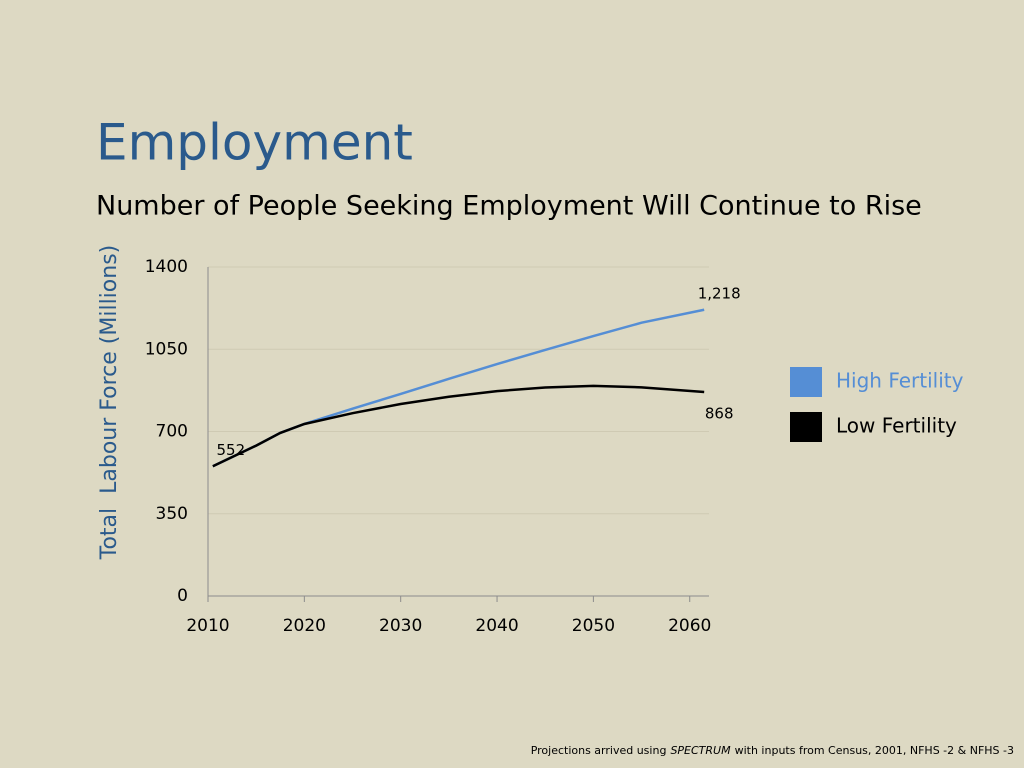 The image size is (1024, 768). What do you see at coordinates (458, 426) in the screenshot?
I see `series-line` at bounding box center [458, 426].